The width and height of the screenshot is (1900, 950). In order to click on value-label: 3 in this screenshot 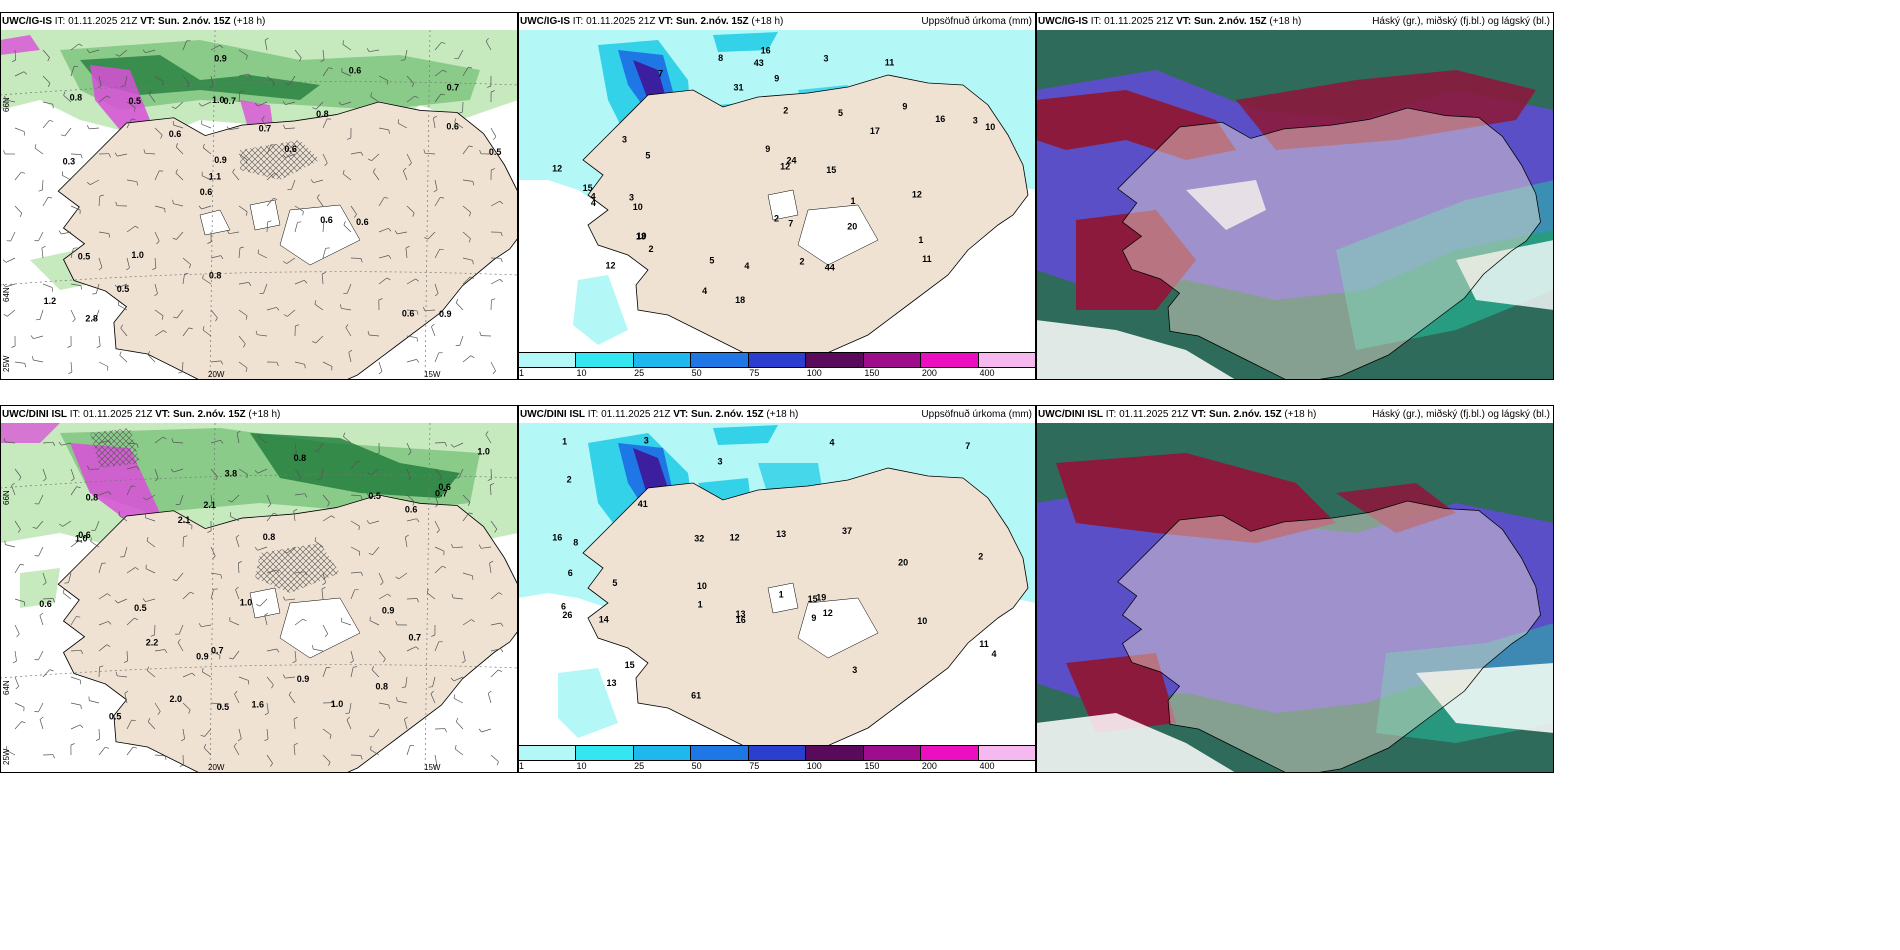, I will do `click(975, 120)`.